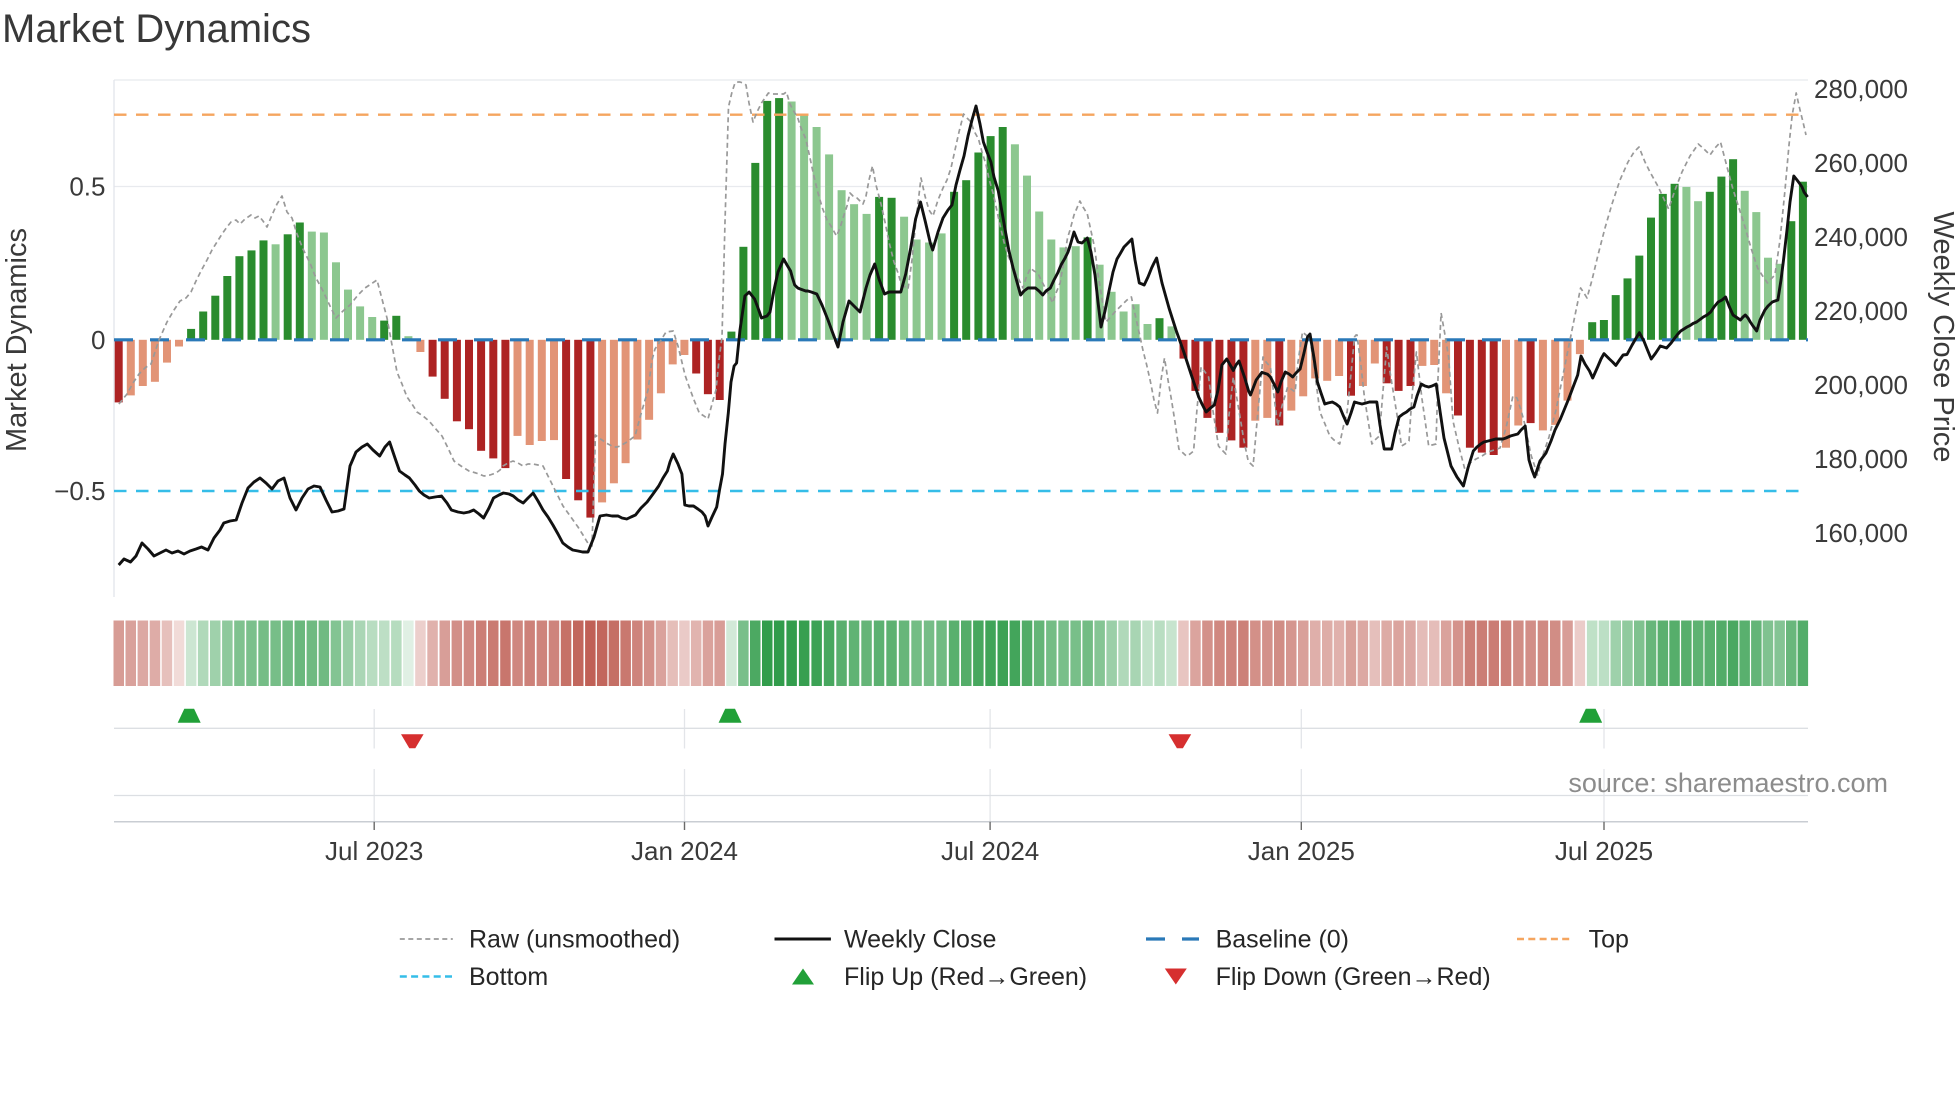 Image resolution: width=1960 pixels, height=1102 pixels. What do you see at coordinates (1609, 940) in the screenshot?
I see `svg-text: Top` at bounding box center [1609, 940].